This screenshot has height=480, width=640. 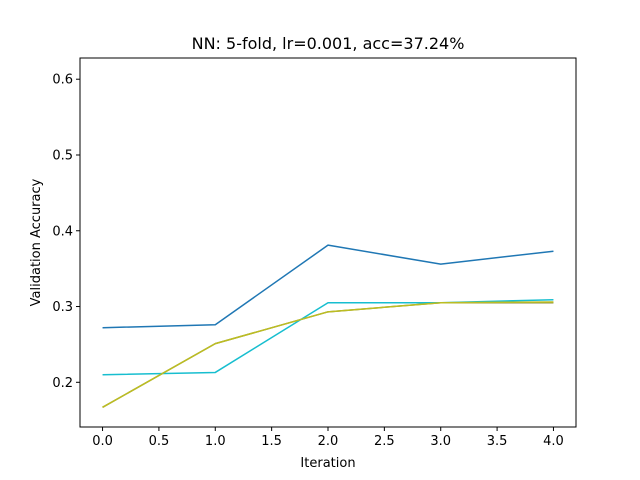 What do you see at coordinates (384, 441) in the screenshot?
I see `x-tick-label: 2.5` at bounding box center [384, 441].